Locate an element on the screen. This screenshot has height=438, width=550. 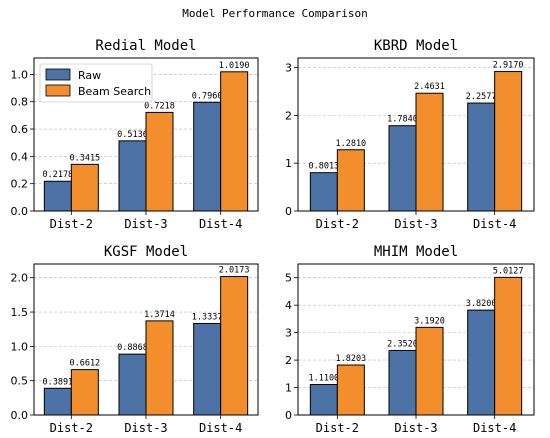
panel-title: Redial Model is located at coordinates (145, 46).